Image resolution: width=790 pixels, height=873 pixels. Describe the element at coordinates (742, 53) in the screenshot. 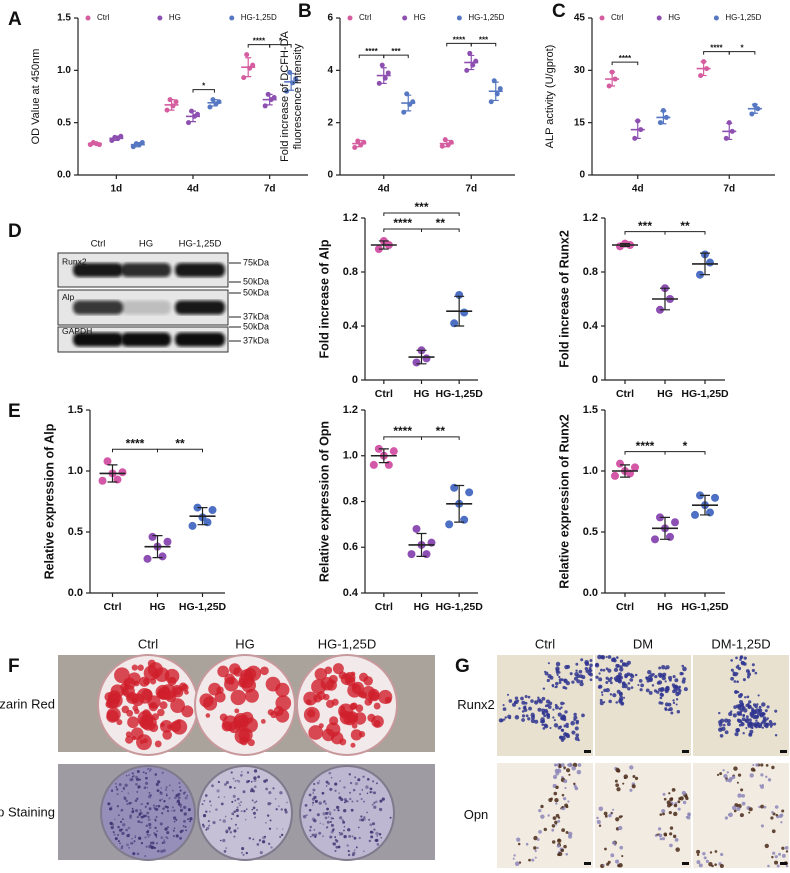

I see `significance-bracket` at that location.